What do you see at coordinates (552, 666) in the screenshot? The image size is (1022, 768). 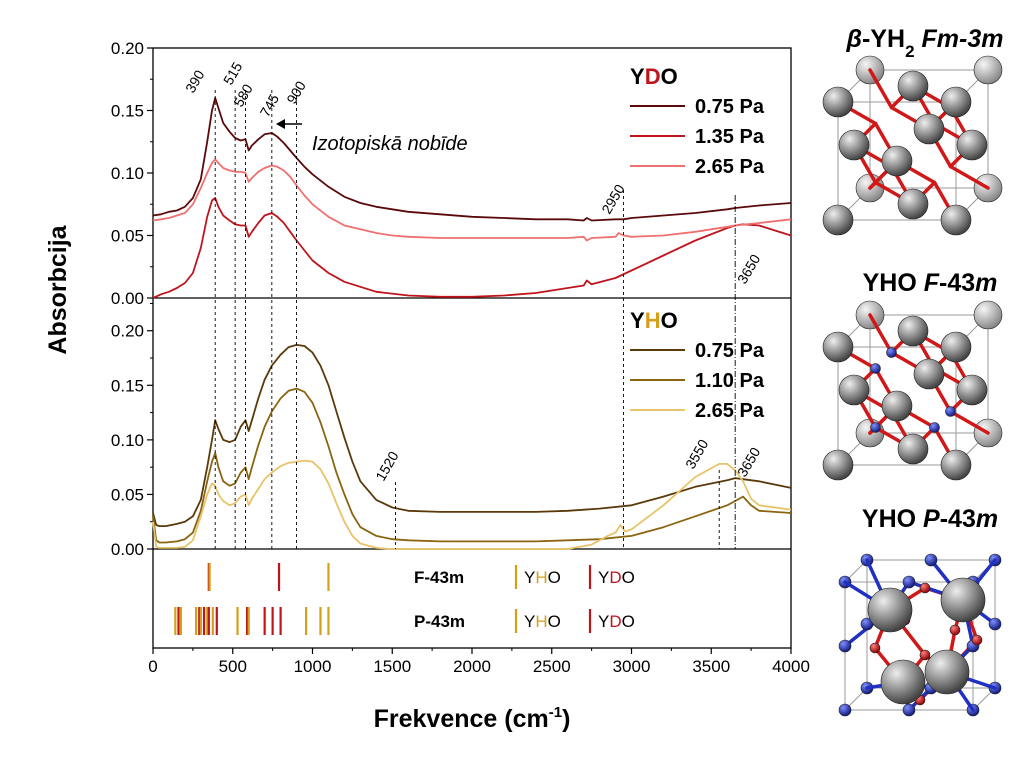 I see `xtick-label: 2500` at bounding box center [552, 666].